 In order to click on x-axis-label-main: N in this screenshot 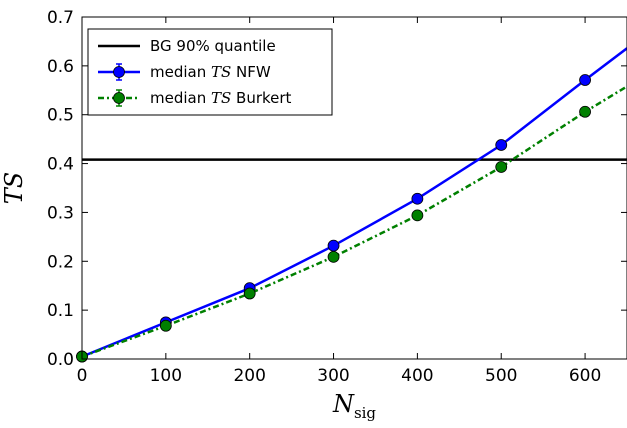, I will do `click(343, 404)`.